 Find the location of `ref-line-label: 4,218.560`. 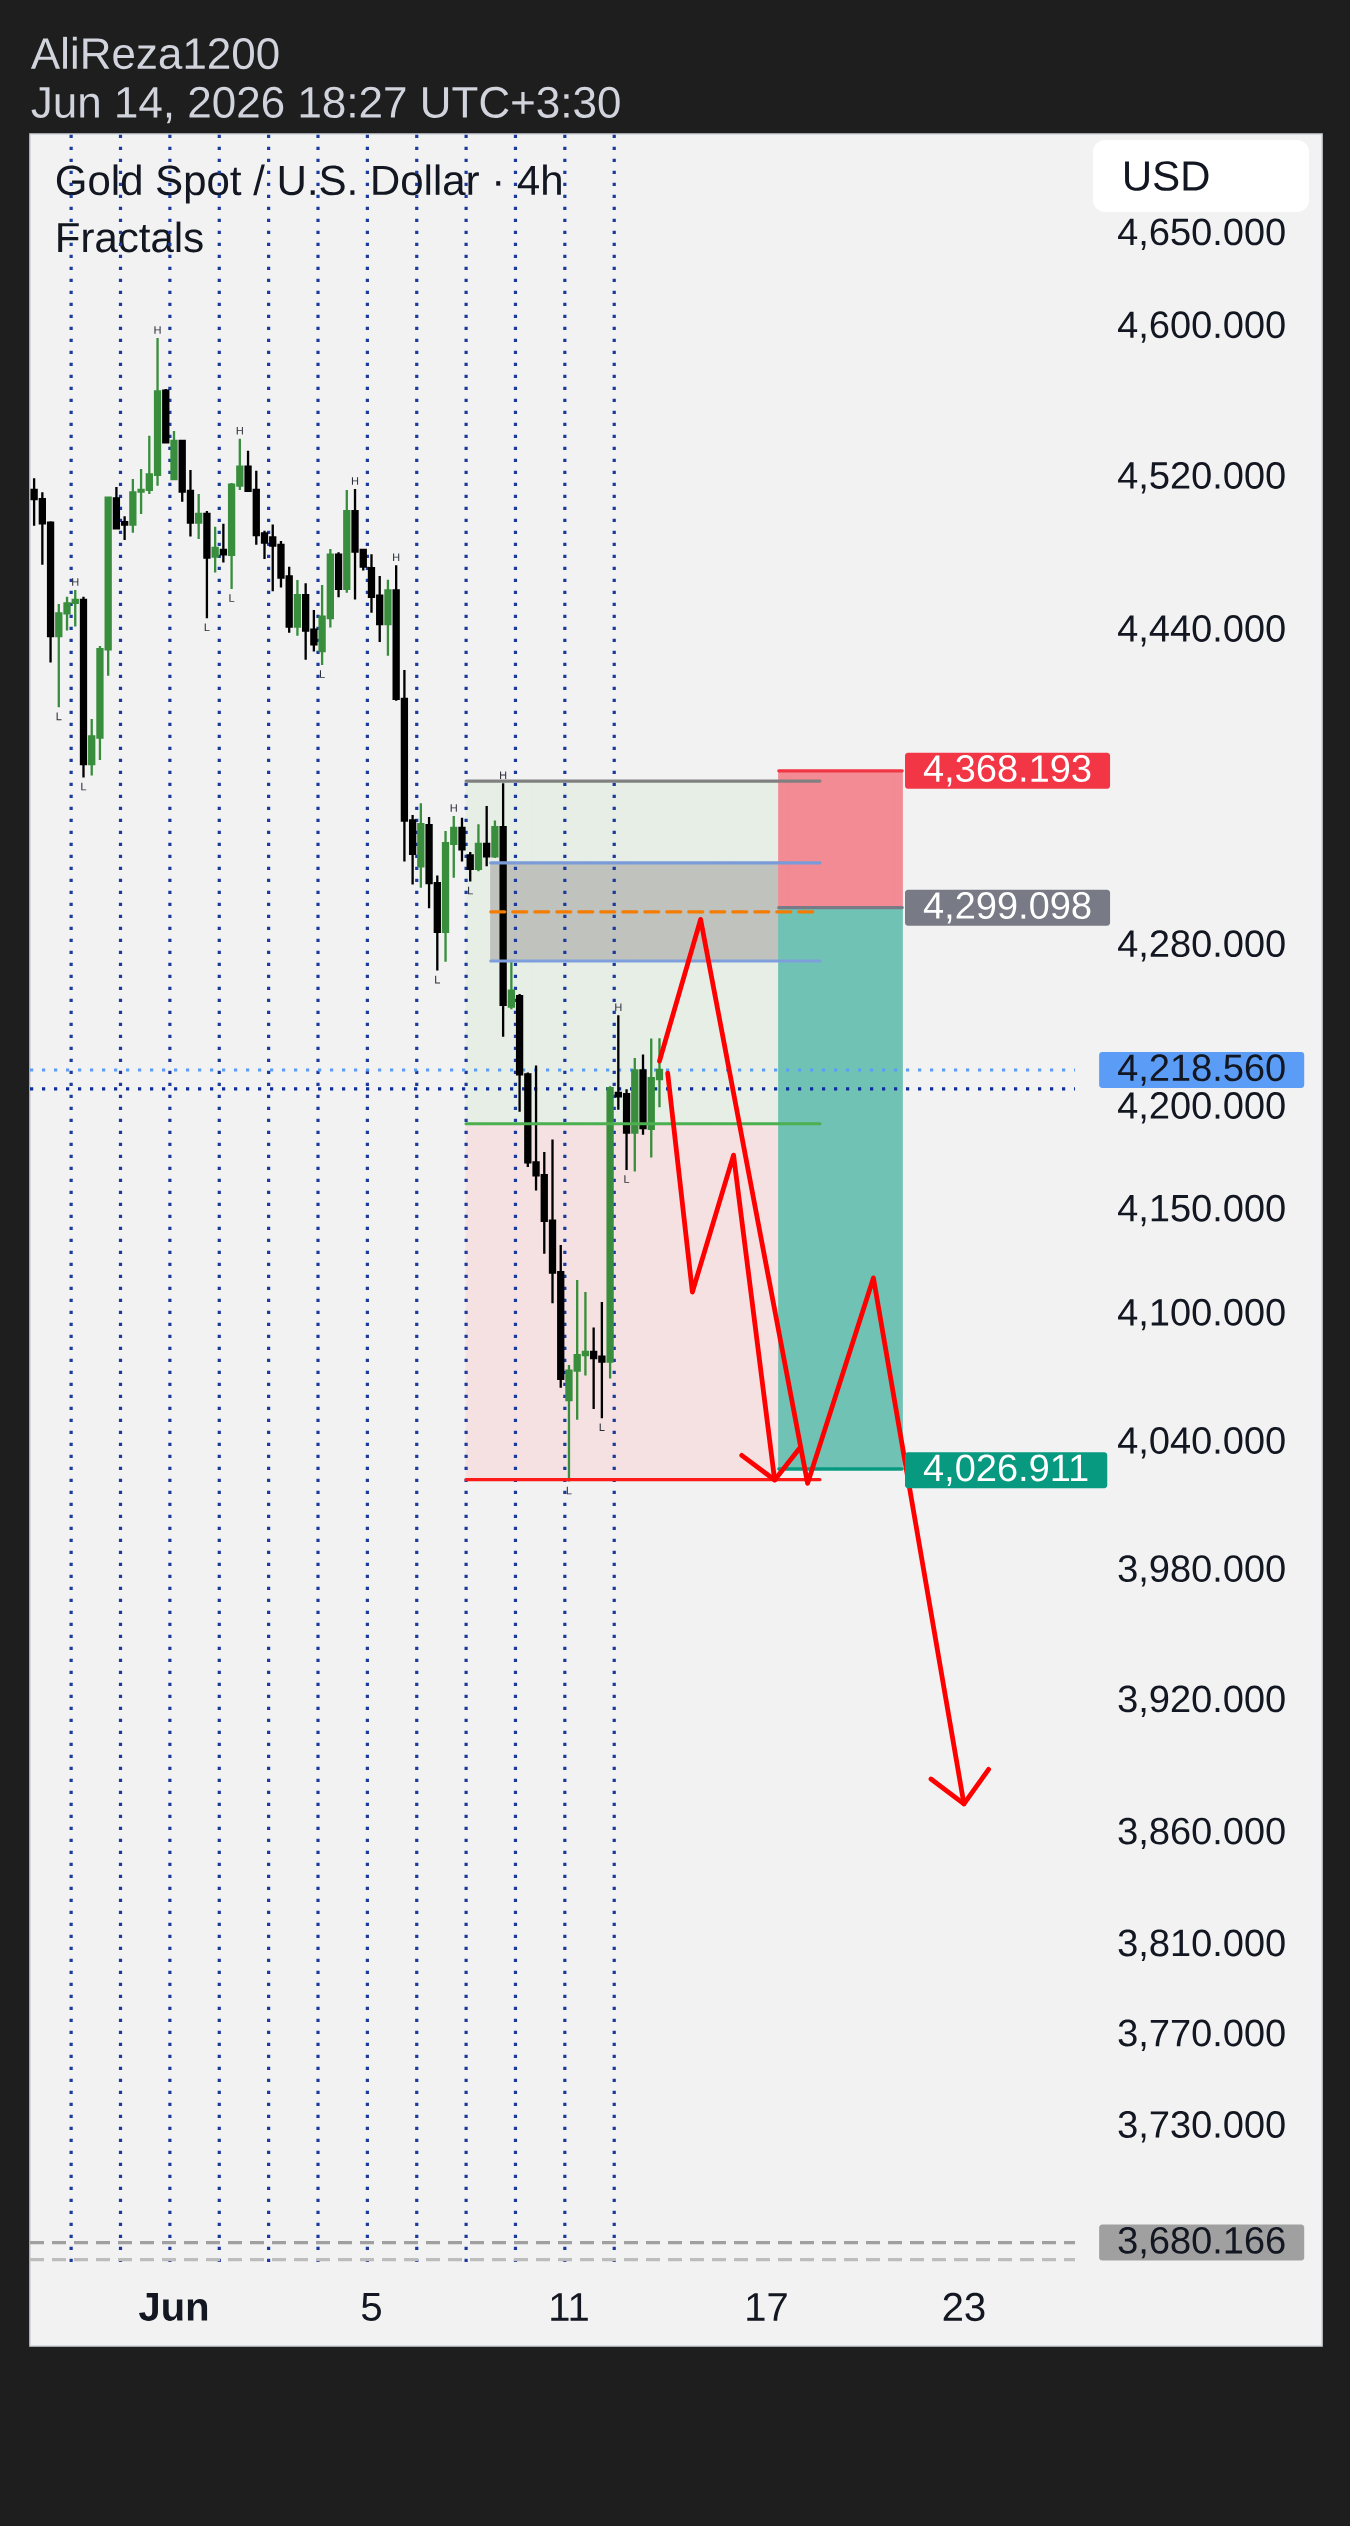

ref-line-label: 4,218.560 is located at coordinates (1201, 1070).